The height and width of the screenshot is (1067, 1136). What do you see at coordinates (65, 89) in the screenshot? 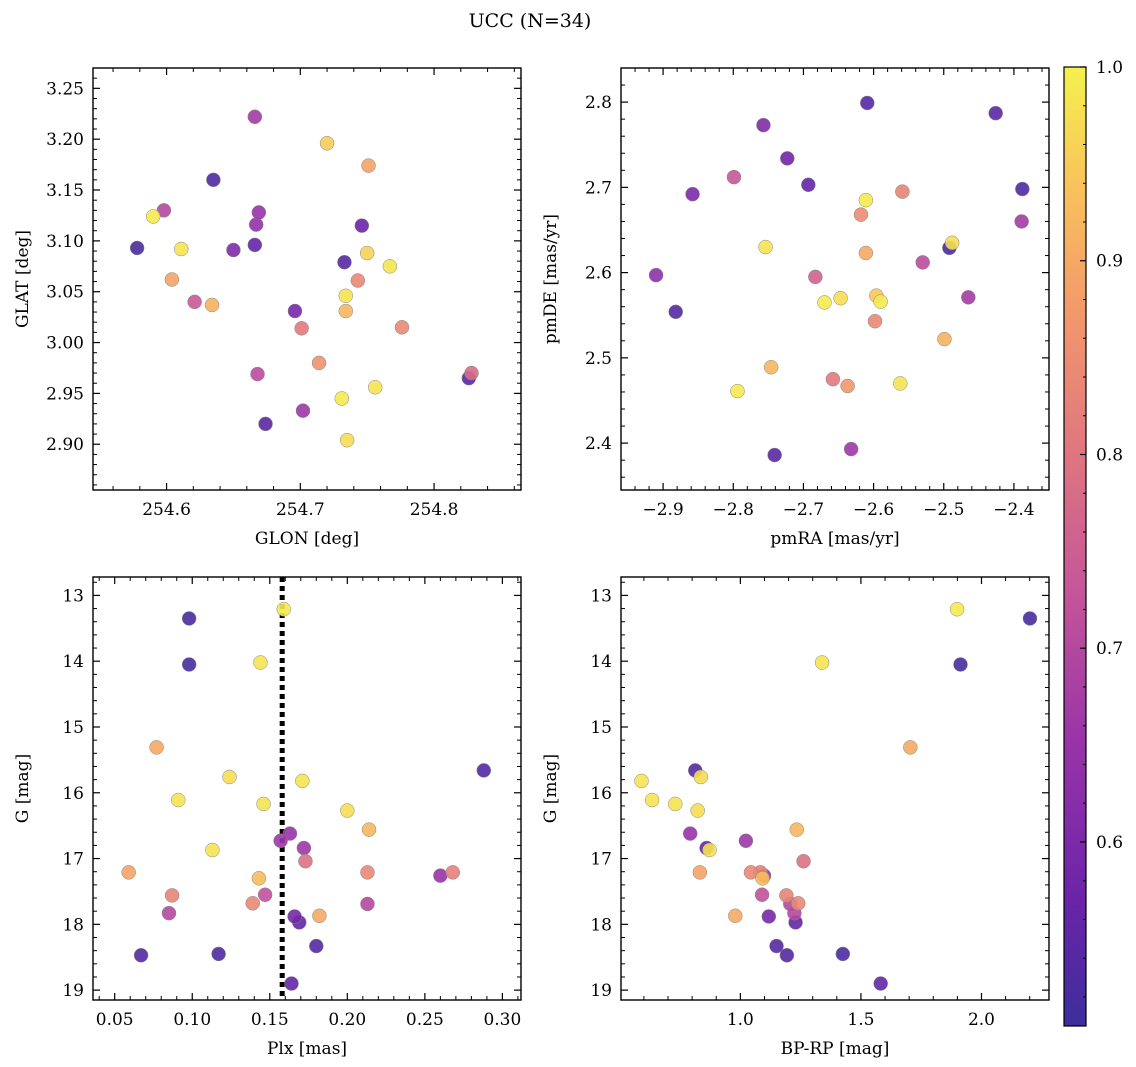
I see `y-tick-label: 3.25` at bounding box center [65, 89].